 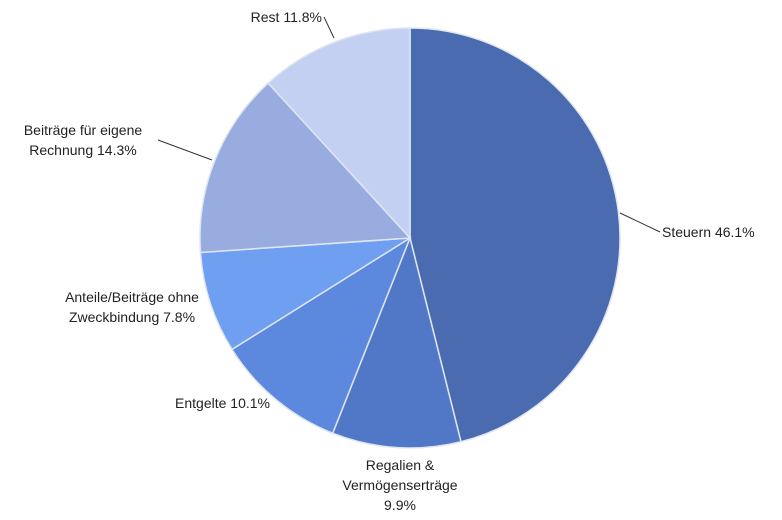 I want to click on data-label: Steuern 46.1%, so click(x=722, y=232).